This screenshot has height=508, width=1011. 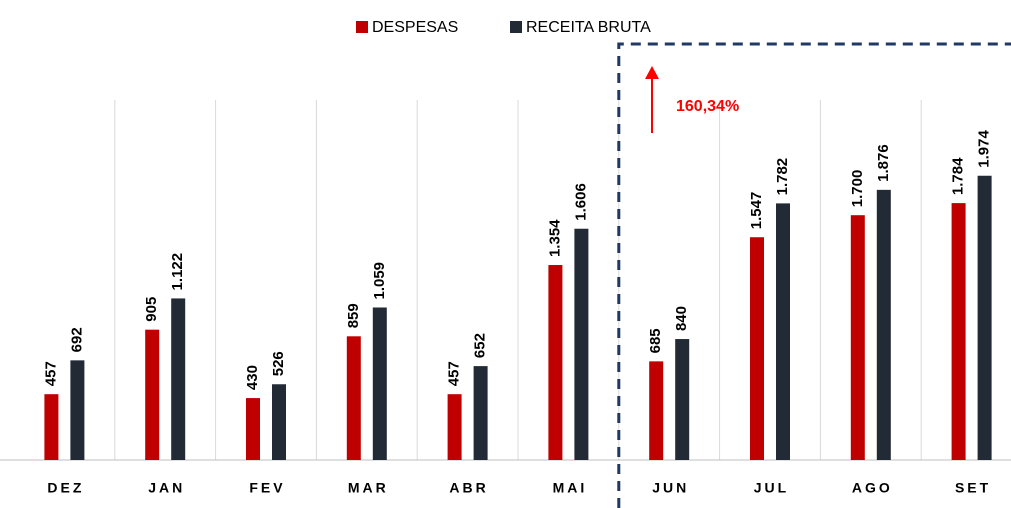 I want to click on value-label: 1.784, so click(x=958, y=176).